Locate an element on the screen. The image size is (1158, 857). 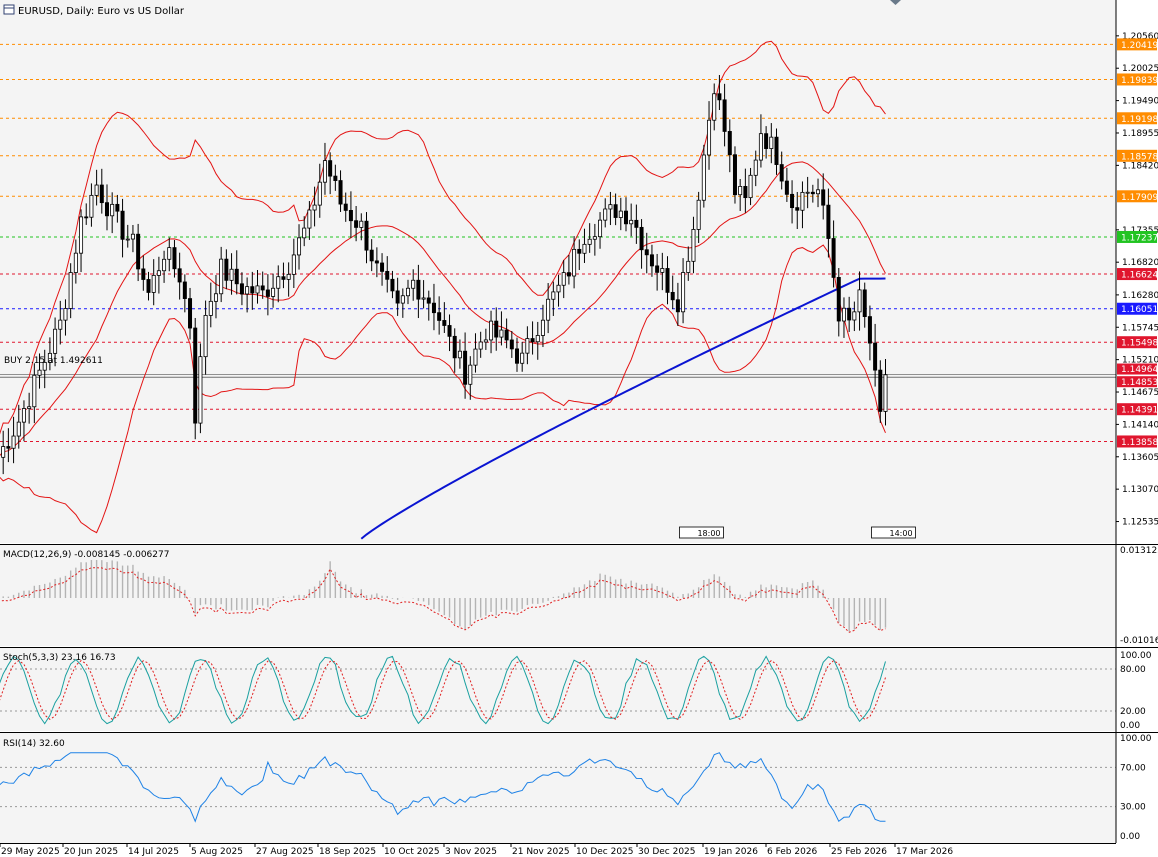
current-price-tag is located at coordinates (1137, 369).